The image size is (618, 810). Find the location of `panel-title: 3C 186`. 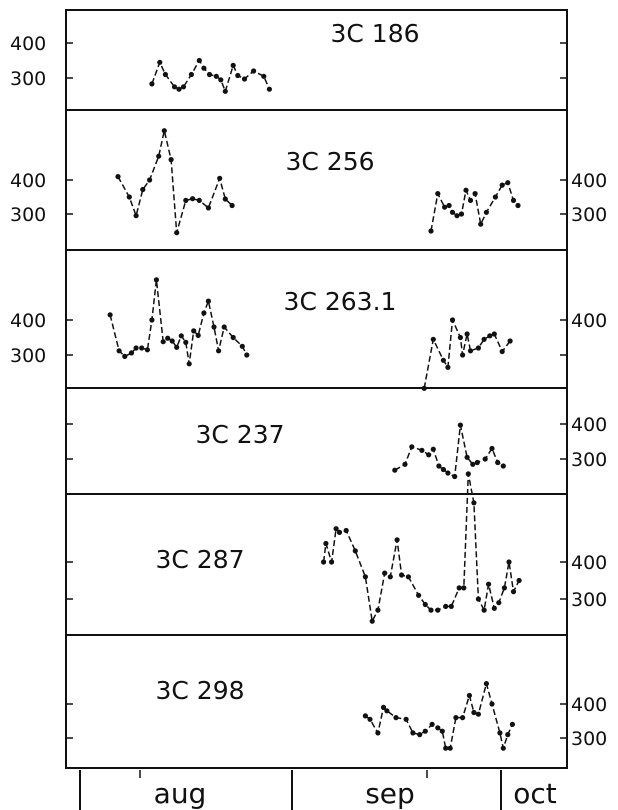

panel-title: 3C 186 is located at coordinates (374, 33).